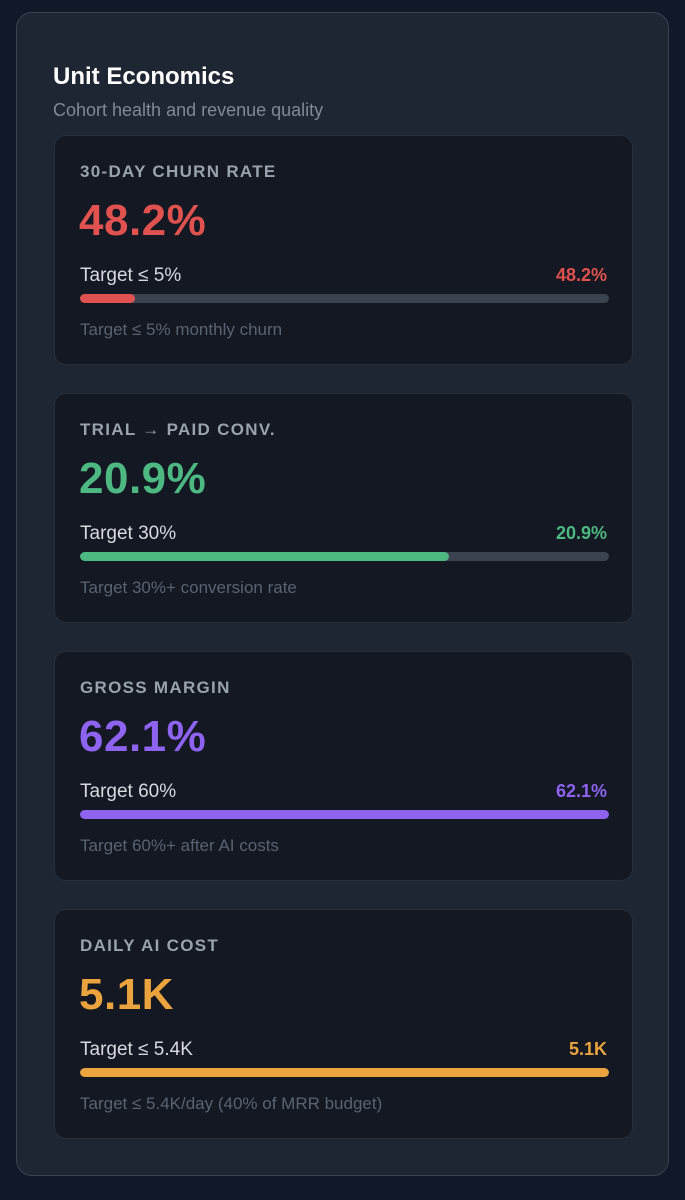 This screenshot has height=1200, width=685. I want to click on metric-note: Target 30%+ conversion rate, so click(188, 587).